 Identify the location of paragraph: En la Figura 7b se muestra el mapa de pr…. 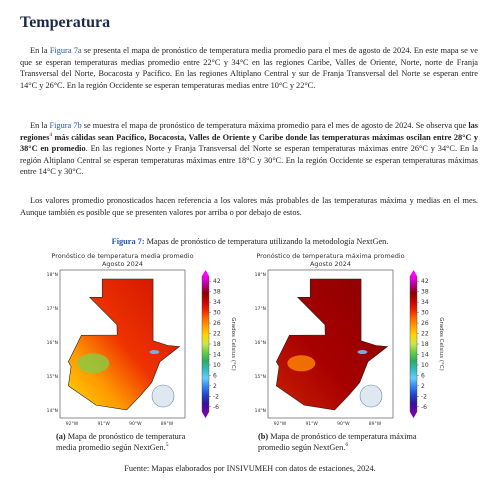
(249, 149).